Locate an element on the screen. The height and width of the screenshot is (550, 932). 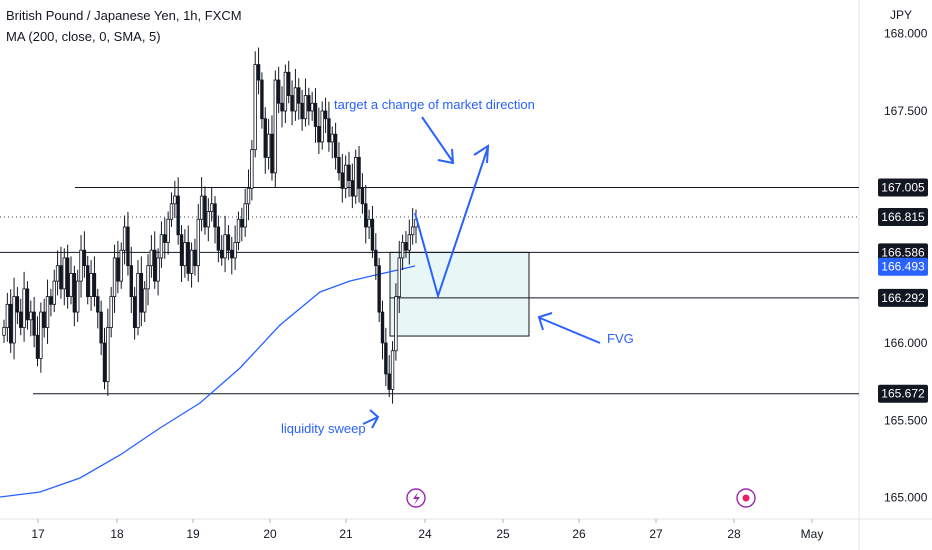
lightning-icon is located at coordinates (416, 498).